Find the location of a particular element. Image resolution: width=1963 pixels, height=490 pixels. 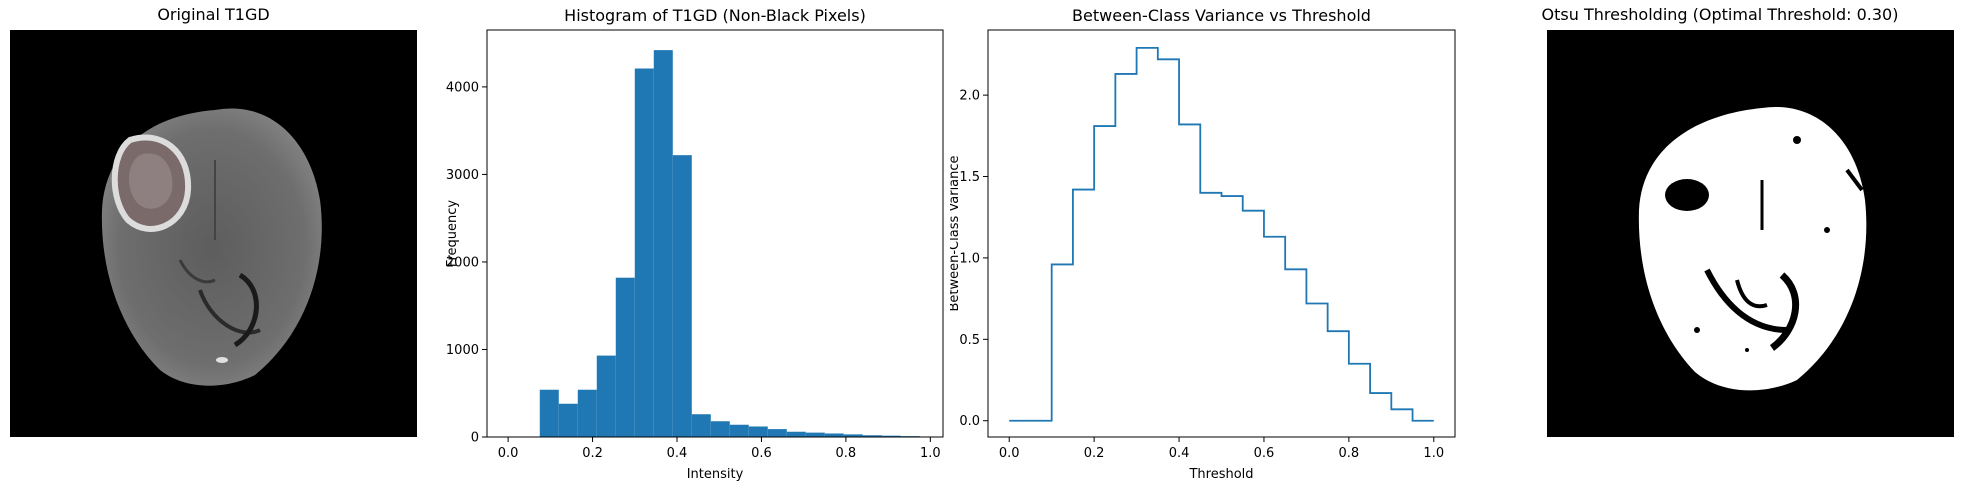

y-axis-label: Between-Class Variance is located at coordinates (956, 233).